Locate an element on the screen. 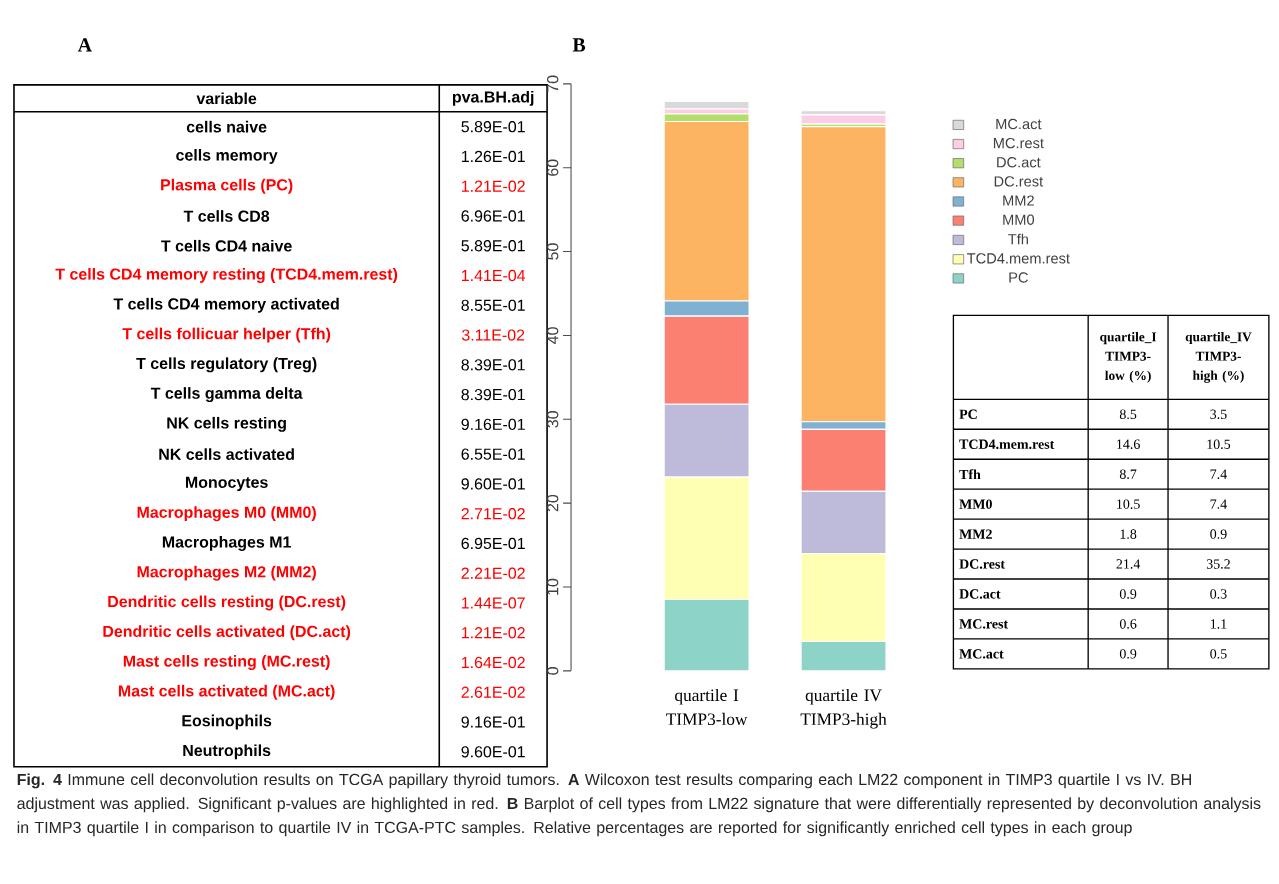  category-label: Tfh is located at coordinates (970, 474).